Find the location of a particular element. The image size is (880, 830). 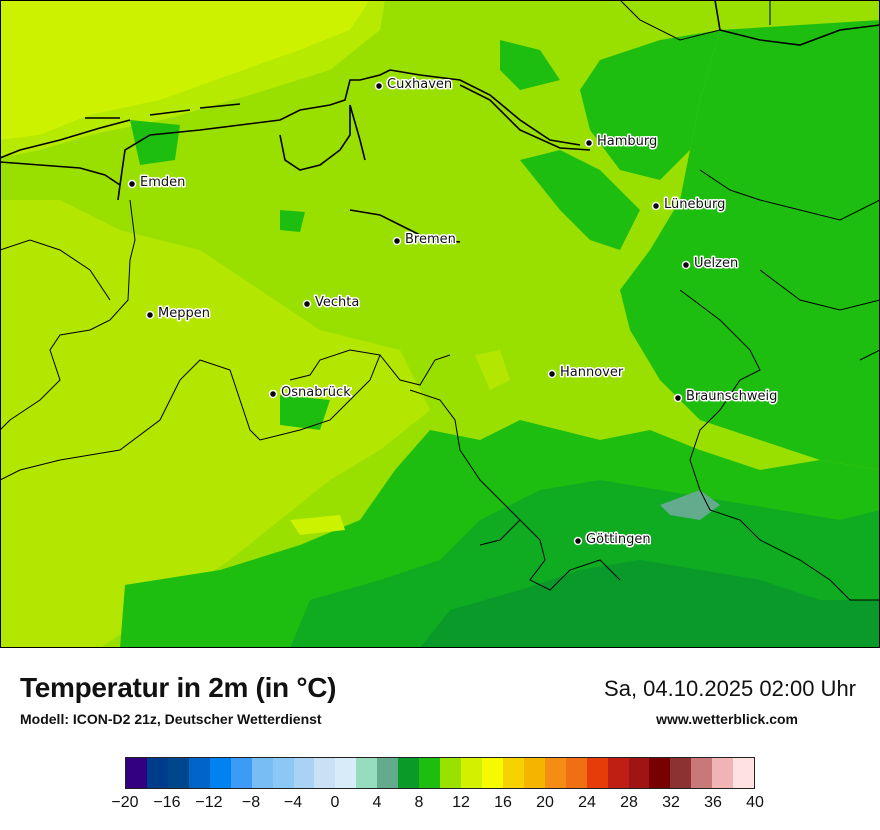

website-link: www.wetterblick.com is located at coordinates (727, 719).